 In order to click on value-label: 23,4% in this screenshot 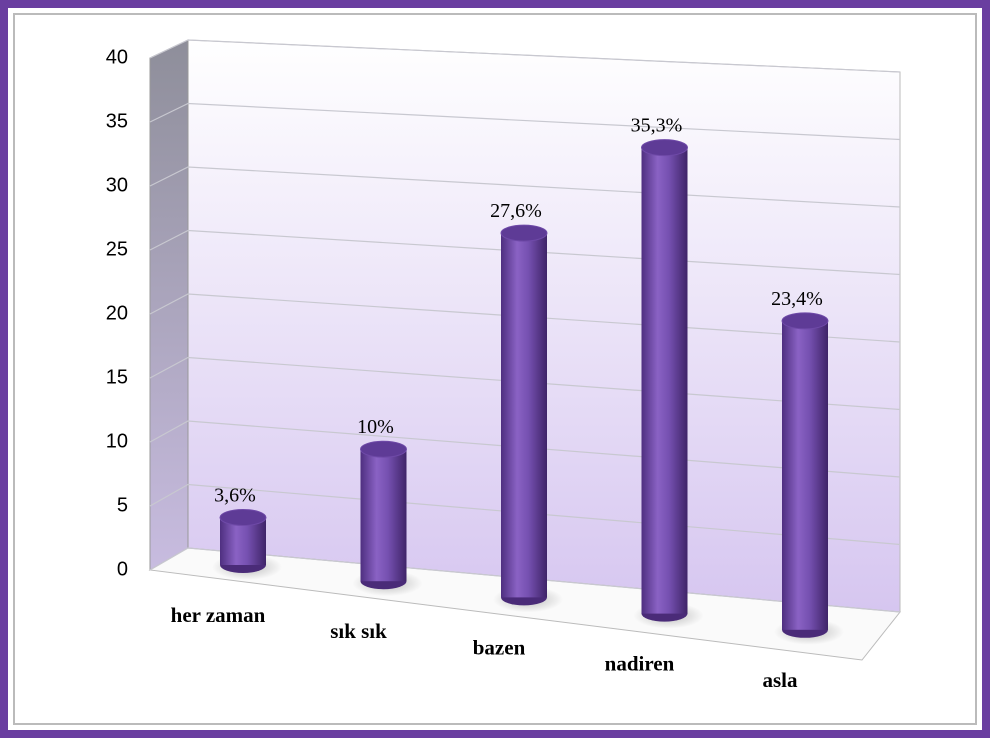, I will do `click(797, 299)`.